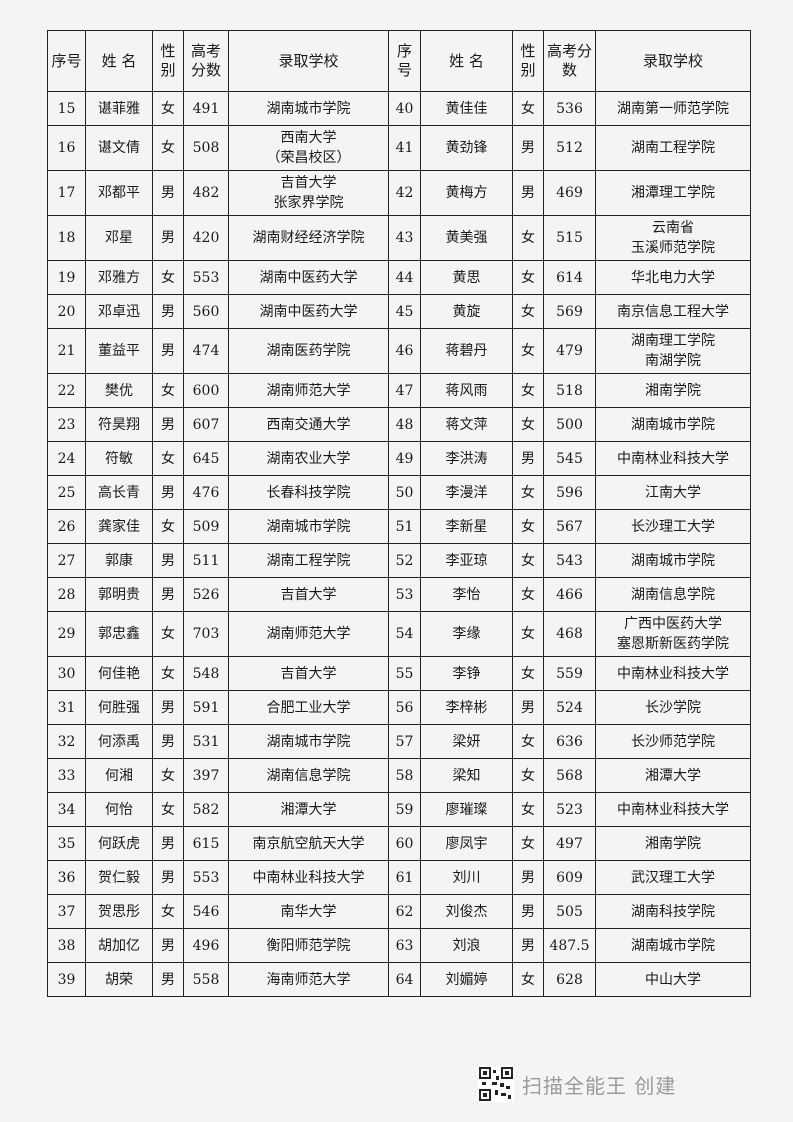 The image size is (793, 1122). I want to click on index-cell: 18, so click(66, 238).